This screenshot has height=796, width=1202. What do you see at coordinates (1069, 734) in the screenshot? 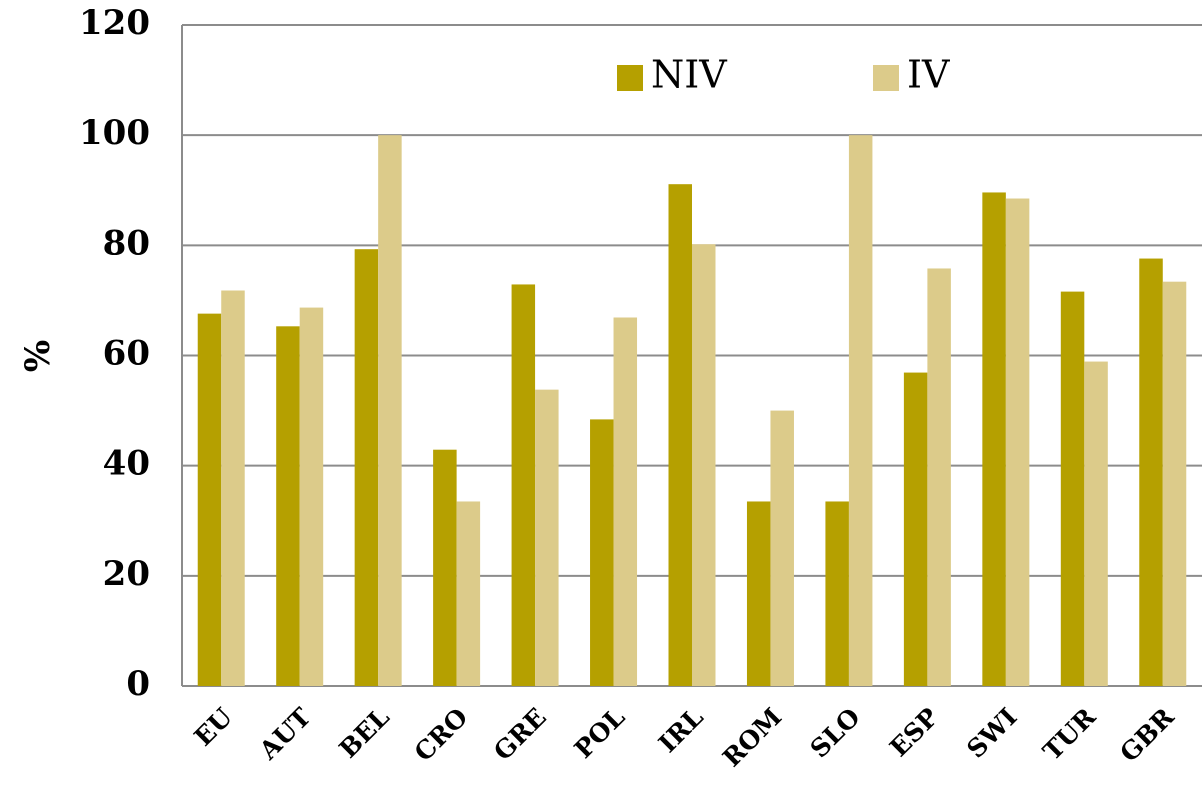
I see `x-tick-label: TUR` at bounding box center [1069, 734].